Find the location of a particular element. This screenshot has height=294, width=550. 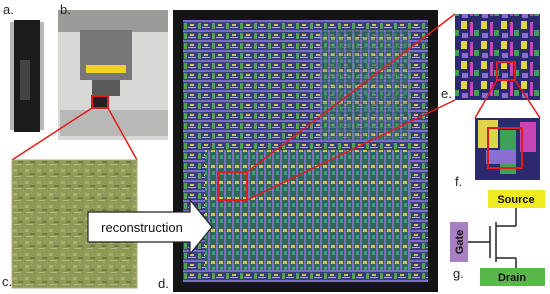

panel-label: g. is located at coordinates (458, 273).